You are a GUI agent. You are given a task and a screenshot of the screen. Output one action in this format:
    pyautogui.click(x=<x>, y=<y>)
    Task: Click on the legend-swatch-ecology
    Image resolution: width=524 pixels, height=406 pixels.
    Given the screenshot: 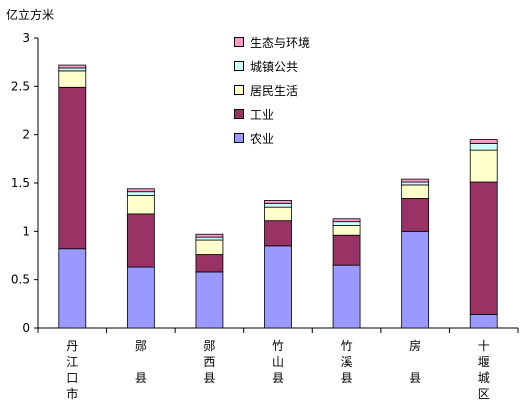 What is the action you would take?
    pyautogui.click(x=239, y=42)
    